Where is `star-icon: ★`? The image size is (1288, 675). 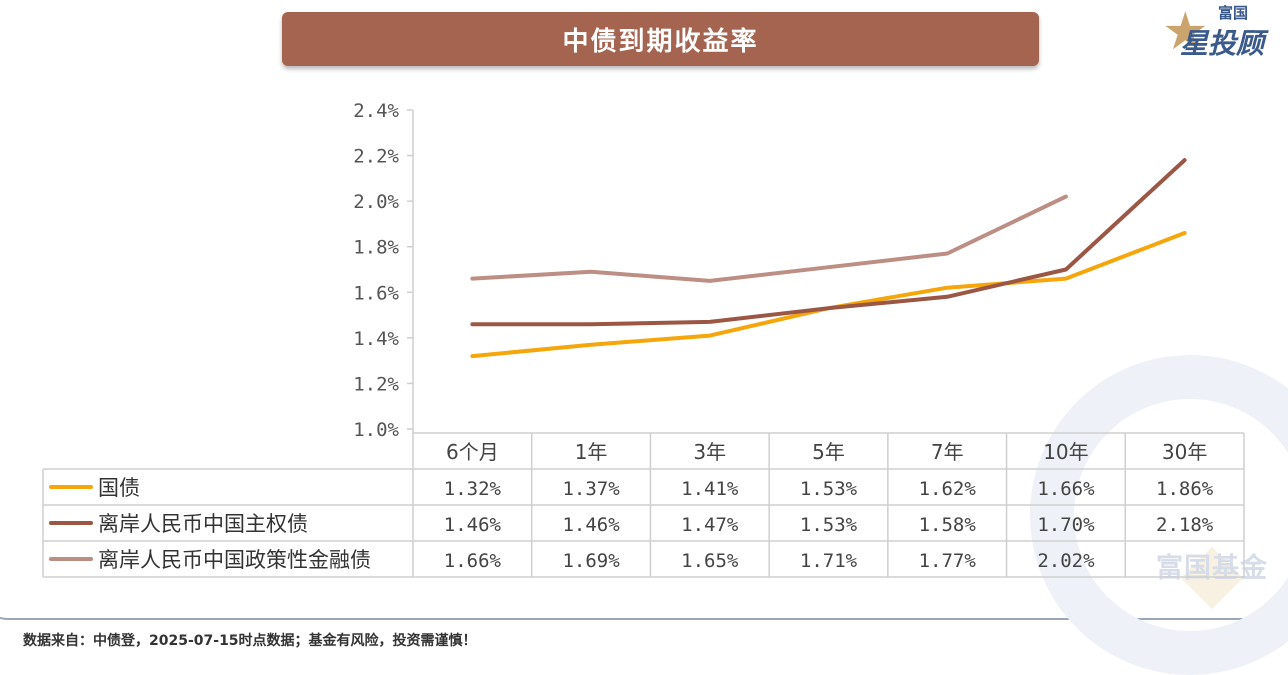
star-icon: ★ is located at coordinates (1185, 32).